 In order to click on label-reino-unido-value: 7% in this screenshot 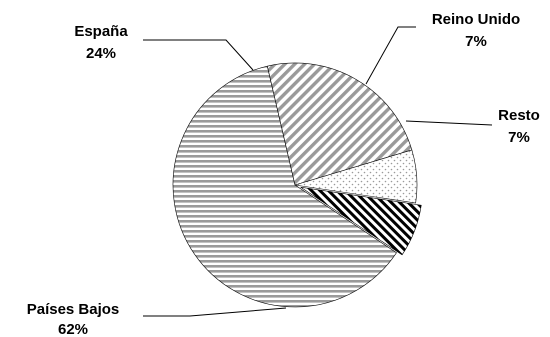, I will do `click(476, 41)`.